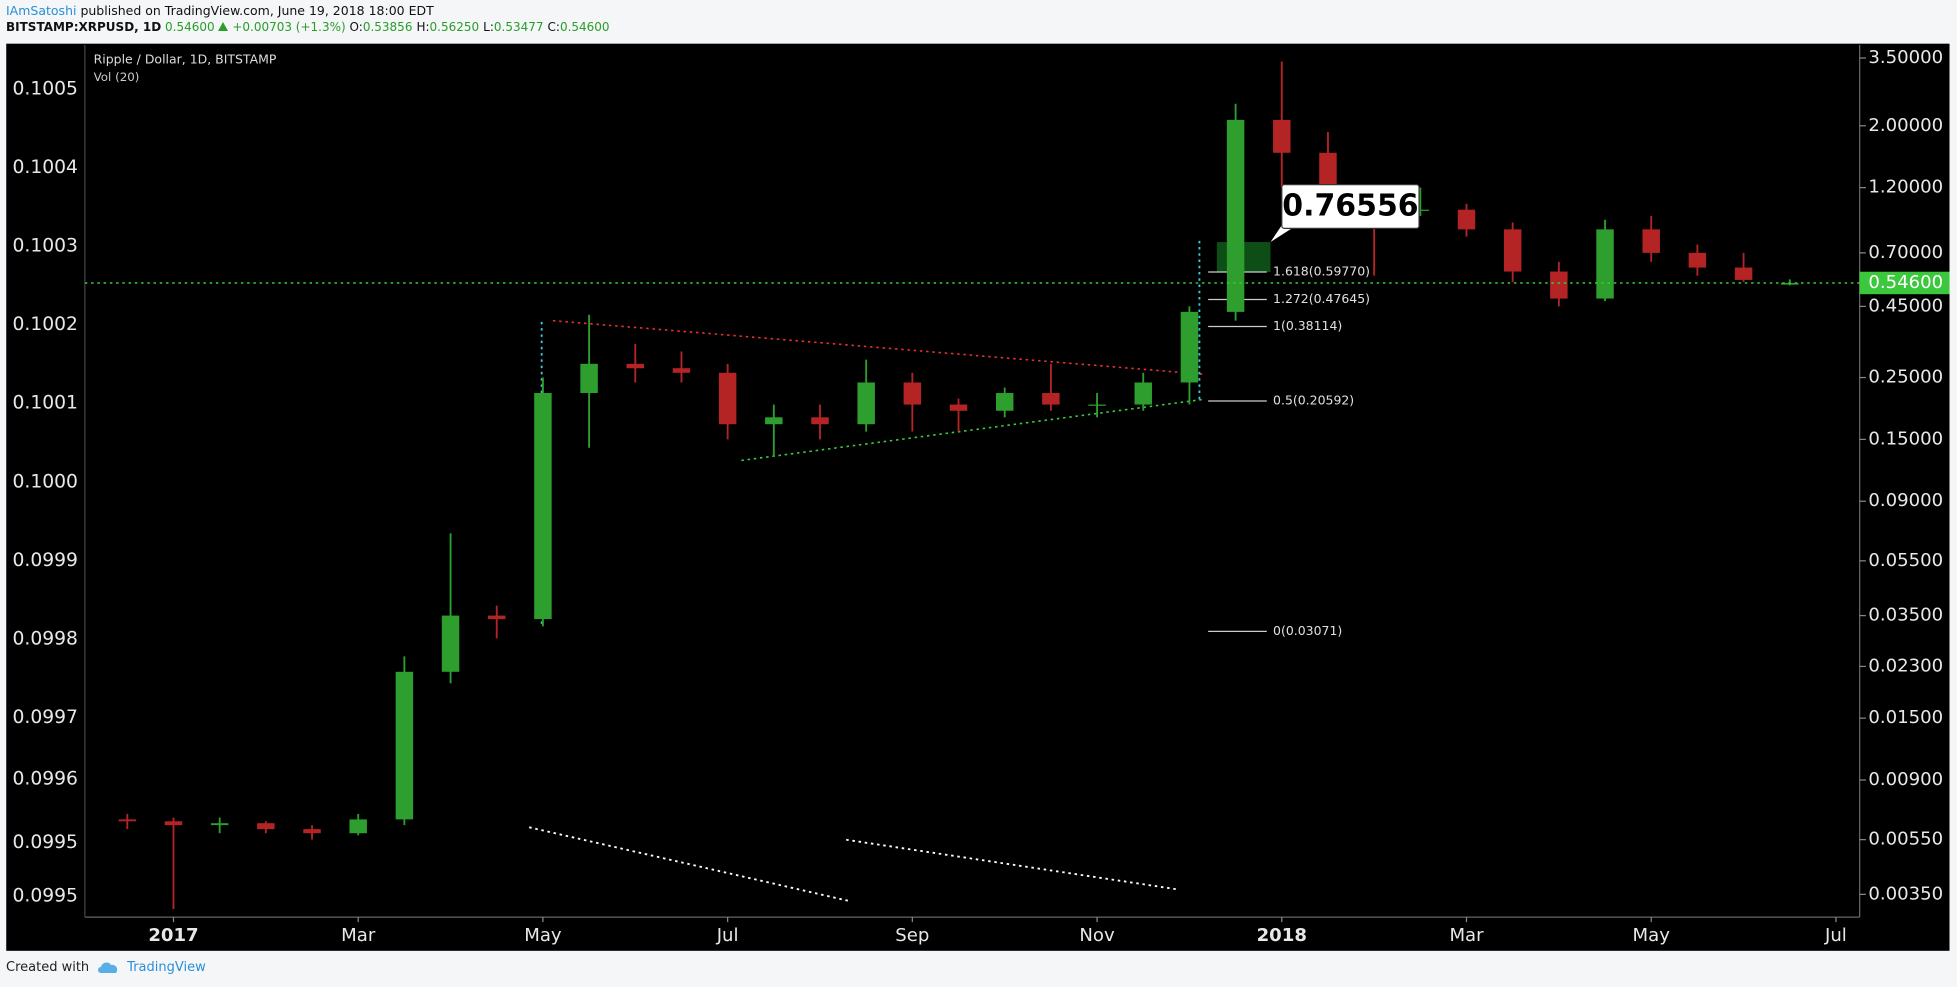 This screenshot has height=987, width=1957. What do you see at coordinates (44, 324) in the screenshot?
I see `y-tick-label: 0.1002` at bounding box center [44, 324].